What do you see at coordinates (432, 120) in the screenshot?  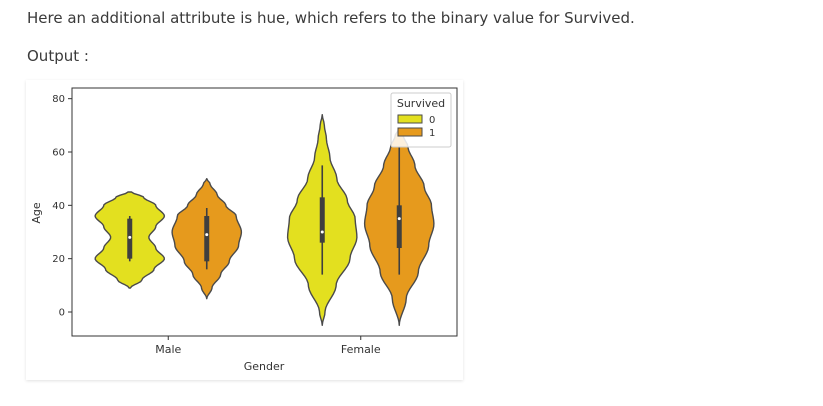 I see `legend-label-0: 0` at bounding box center [432, 120].